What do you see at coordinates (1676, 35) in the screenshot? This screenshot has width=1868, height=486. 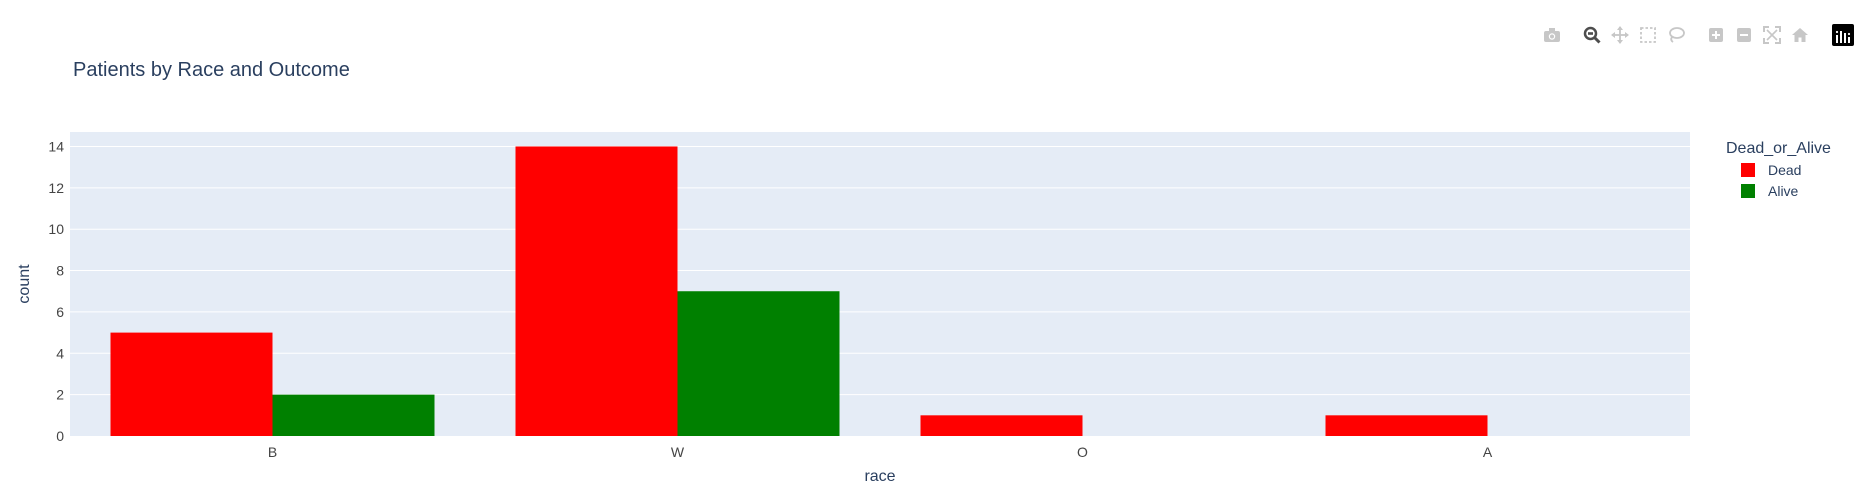 I see `lasso-select-icon` at bounding box center [1676, 35].